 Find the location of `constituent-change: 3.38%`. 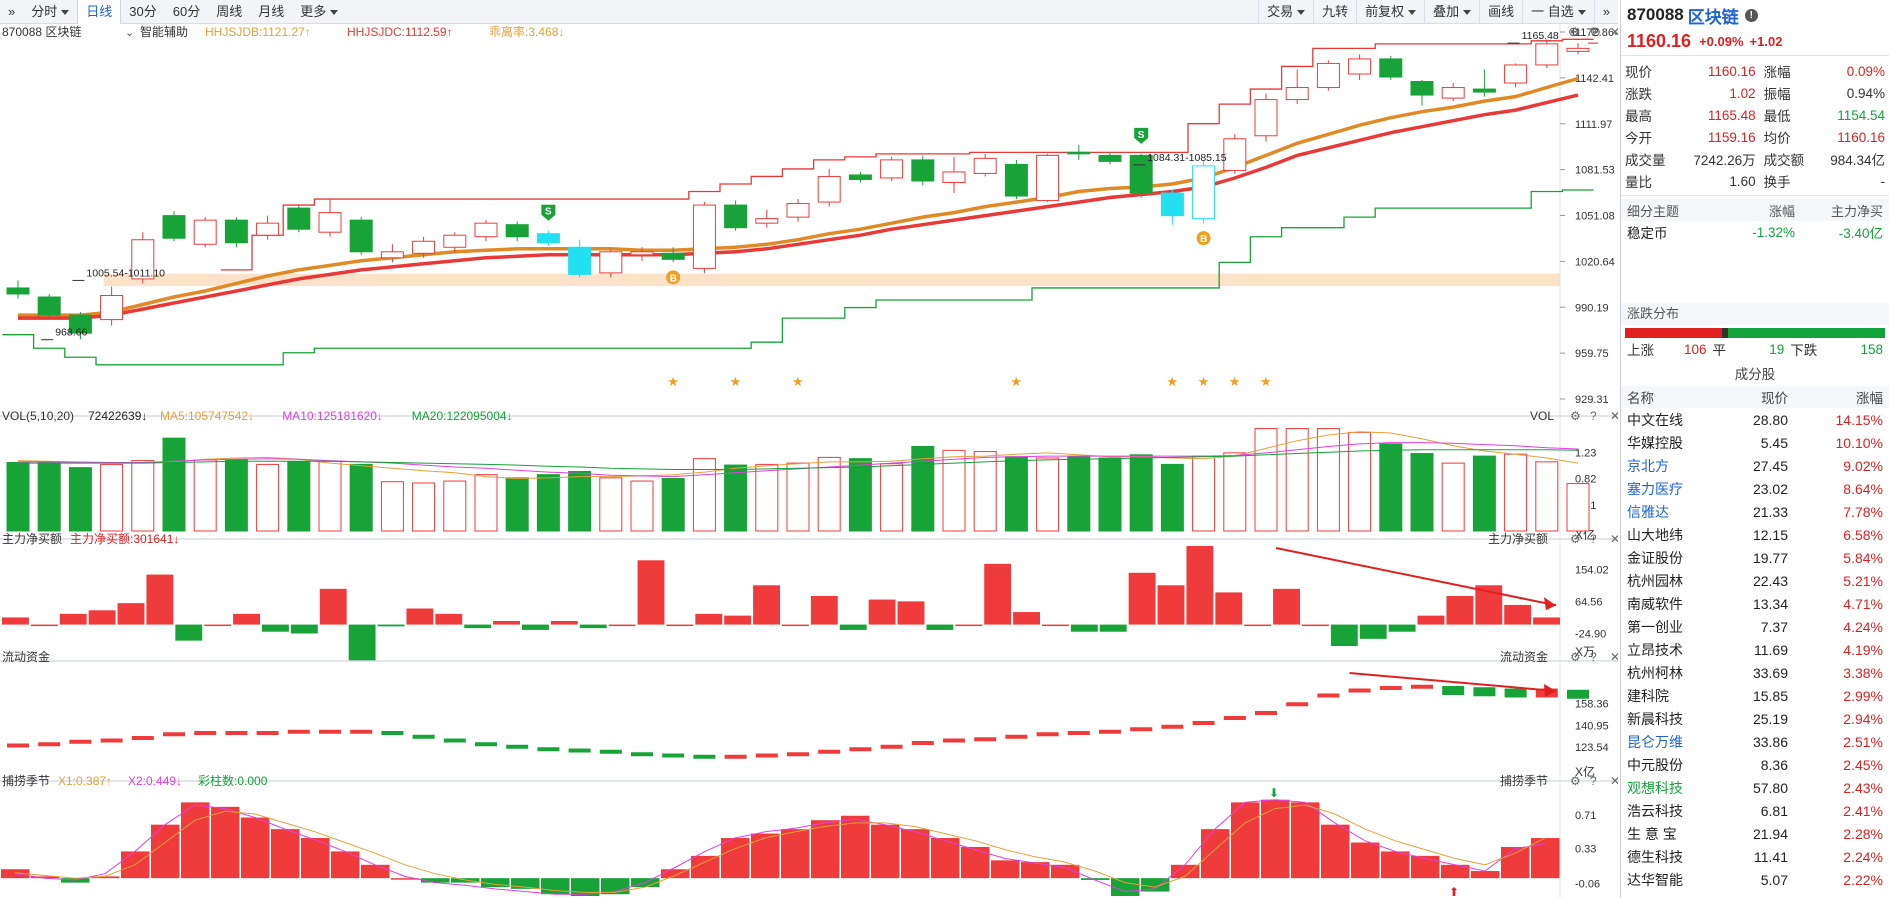

constituent-change: 3.38% is located at coordinates (1863, 672).